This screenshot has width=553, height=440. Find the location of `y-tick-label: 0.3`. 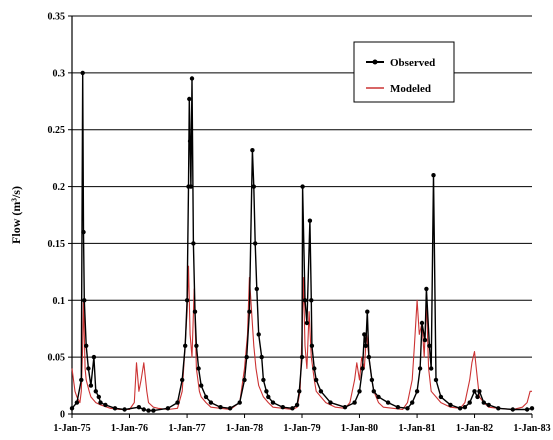

y-tick-label: 0.3 is located at coordinates (59, 73).